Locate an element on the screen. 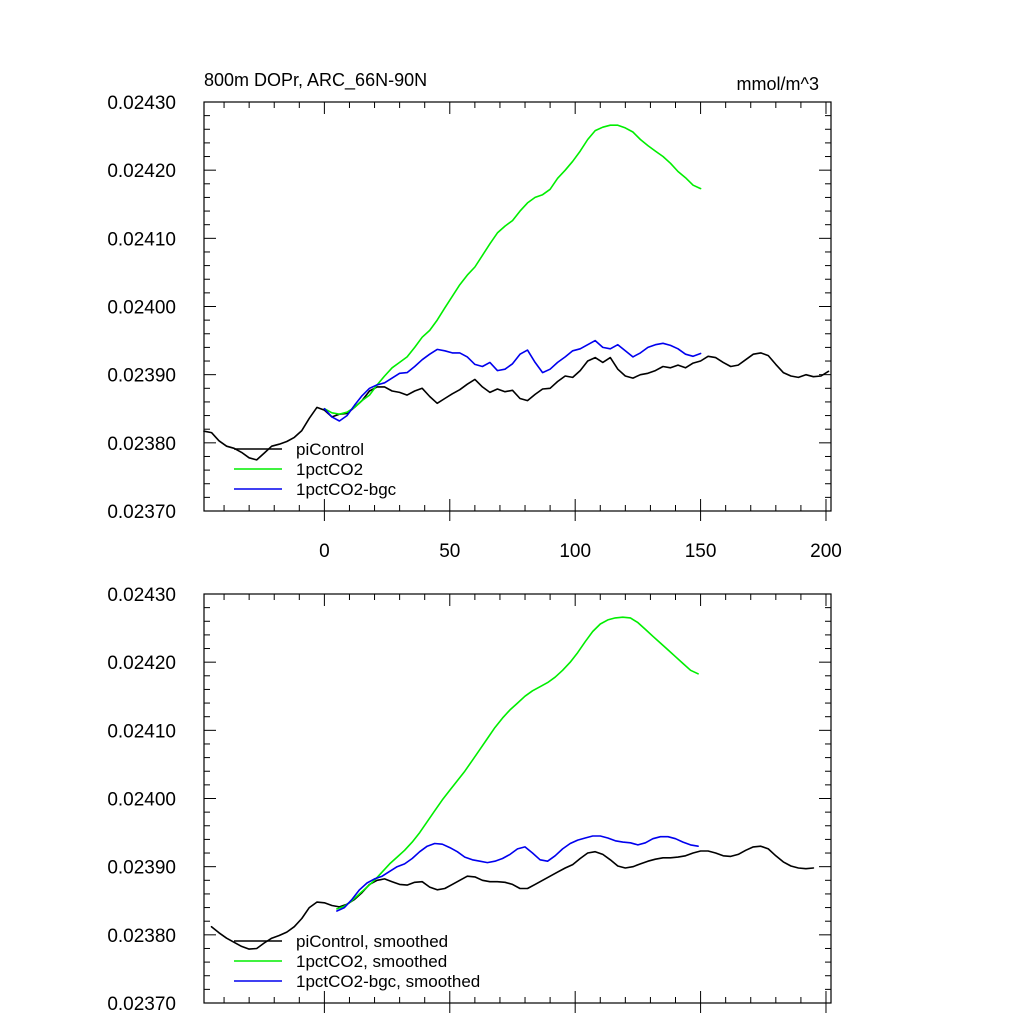 The height and width of the screenshot is (1024, 1024). x-tick-label: 200 is located at coordinates (826, 551).